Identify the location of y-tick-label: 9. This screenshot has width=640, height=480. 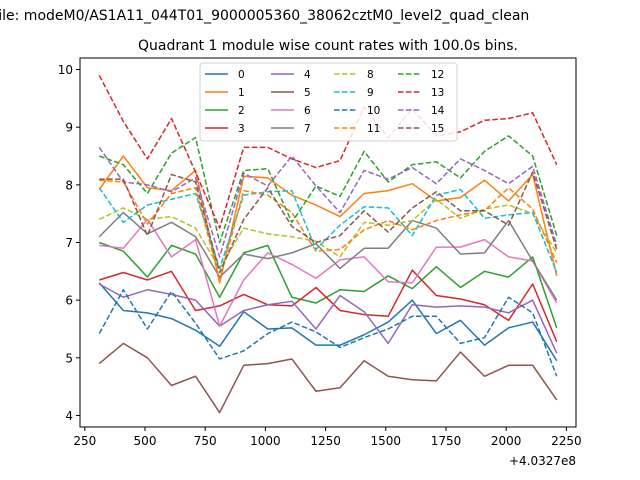
(69, 128).